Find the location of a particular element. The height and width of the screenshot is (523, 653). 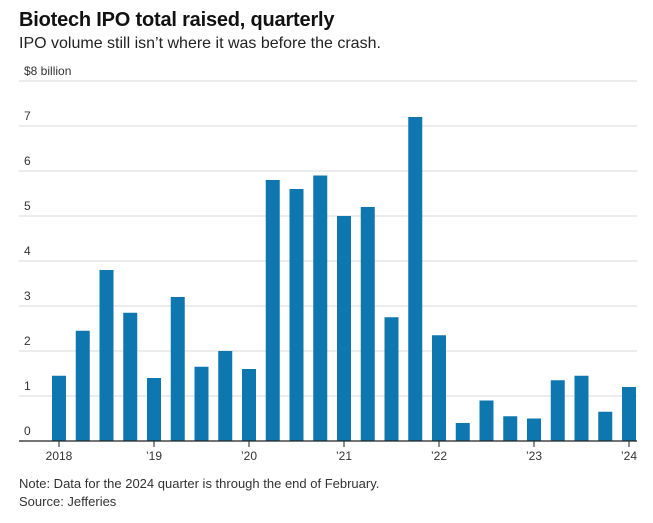

y-tick-label-5: 5 is located at coordinates (27, 206).